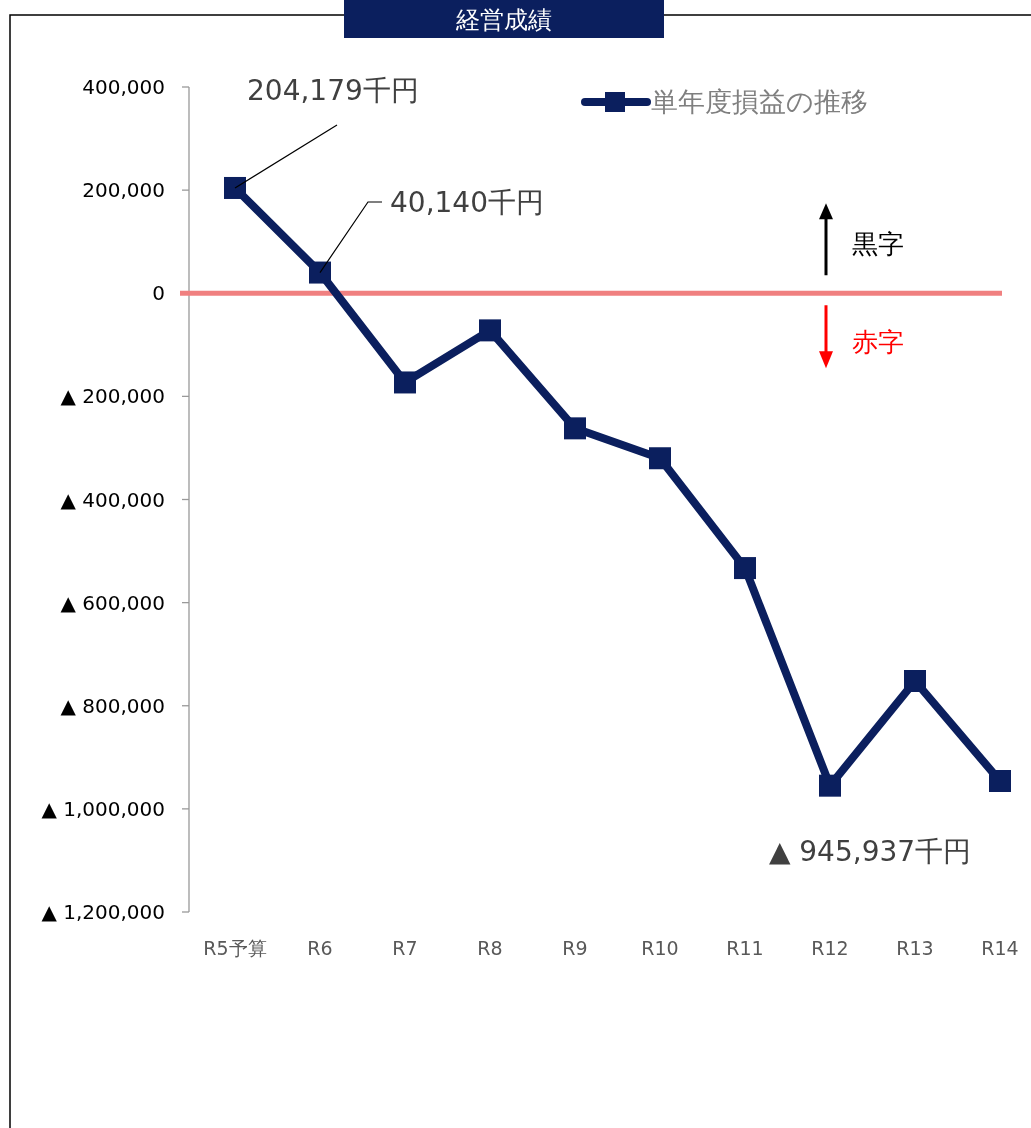  What do you see at coordinates (575, 948) in the screenshot?
I see `x-tick-label: R9` at bounding box center [575, 948].